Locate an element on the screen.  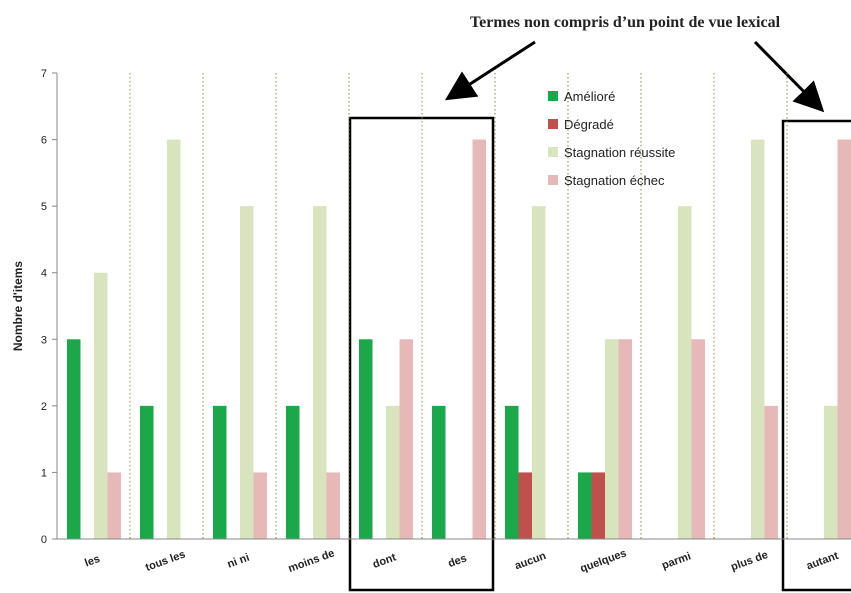
y-tick-label: 0 is located at coordinates (44, 540).